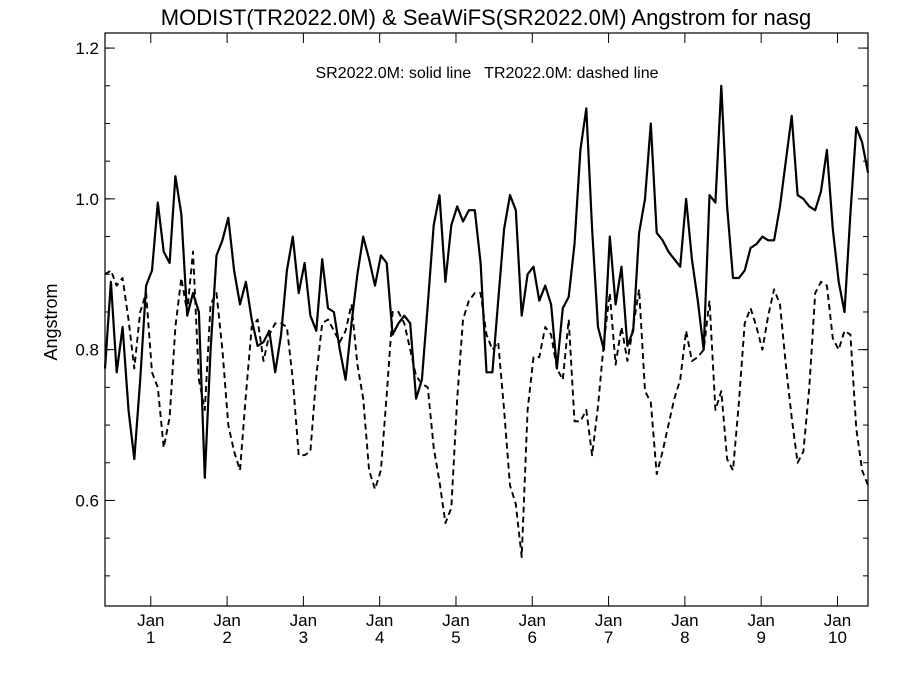 This screenshot has width=900, height=675. Describe the element at coordinates (532, 637) in the screenshot. I see `x-tick-label-number: 6` at that location.